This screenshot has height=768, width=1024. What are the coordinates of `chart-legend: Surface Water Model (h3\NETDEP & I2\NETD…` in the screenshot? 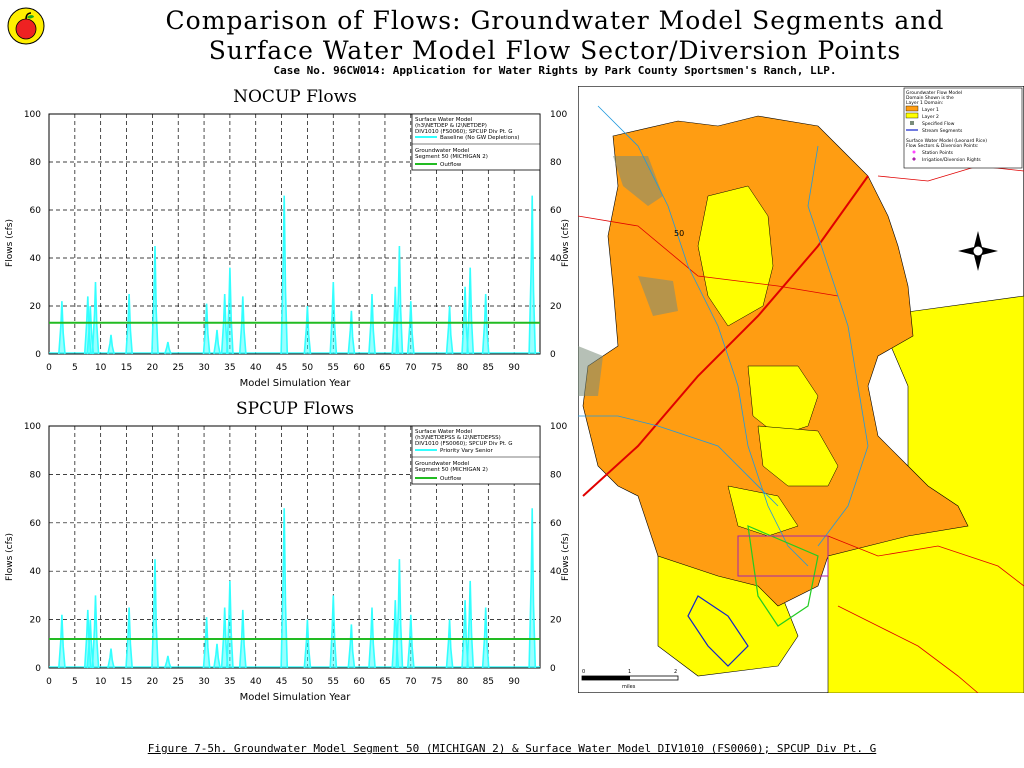 It's located at (476, 142).